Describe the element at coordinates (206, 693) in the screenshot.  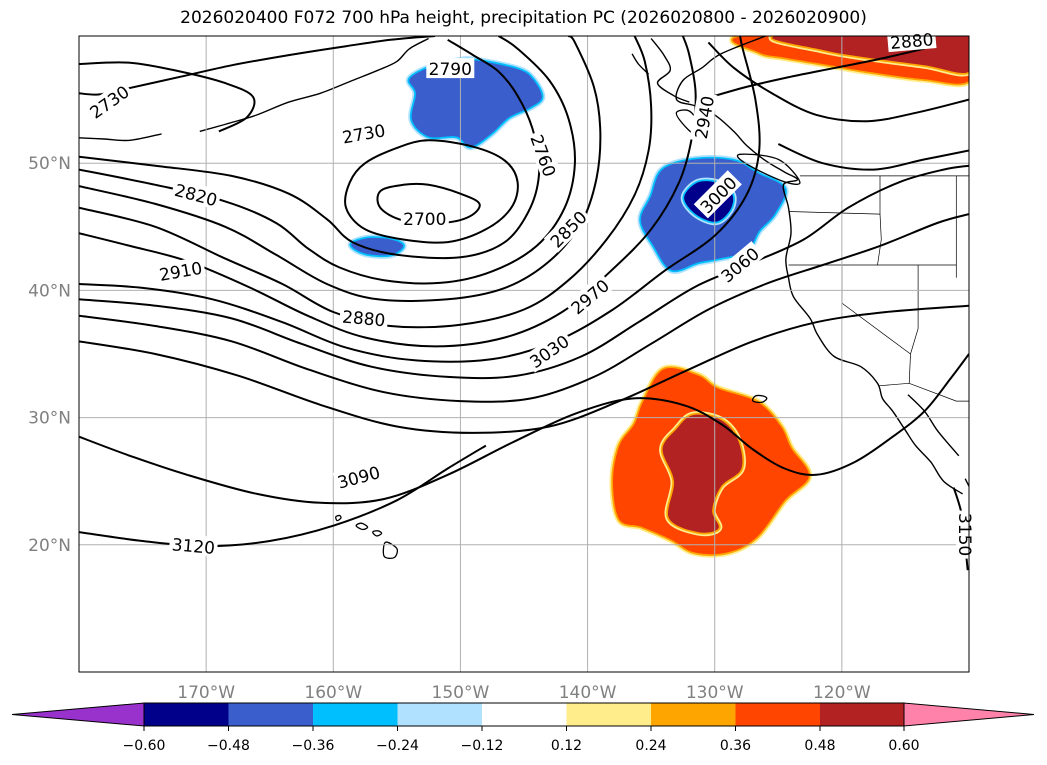
I see `lon-tick-label: 170°W` at that location.